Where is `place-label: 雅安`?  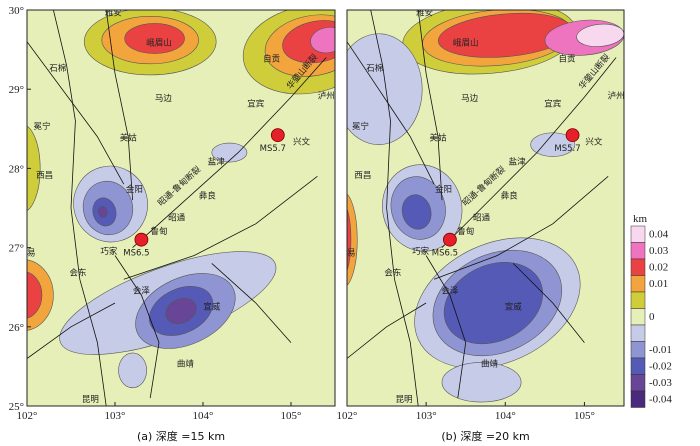 place-label: 雅安 is located at coordinates (424, 13).